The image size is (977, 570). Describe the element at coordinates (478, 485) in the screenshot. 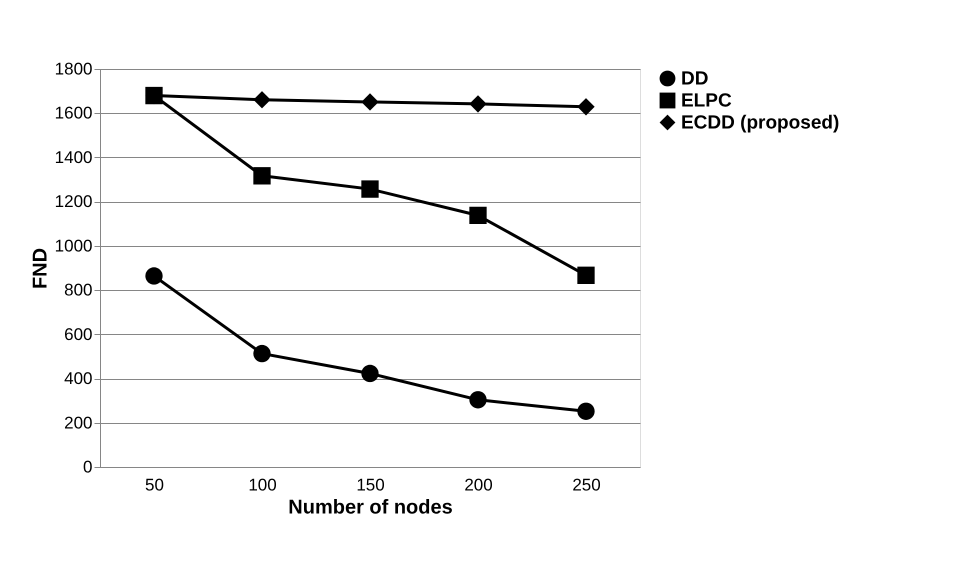

I see `x-tick-label: 200` at that location.